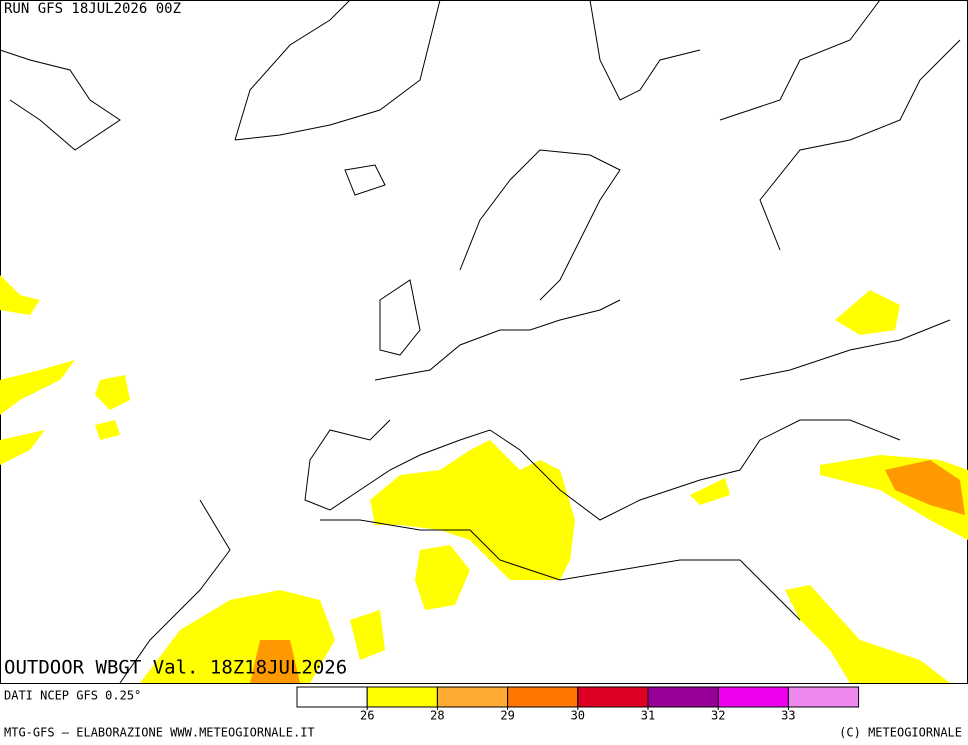 The height and width of the screenshot is (745, 968). Describe the element at coordinates (648, 716) in the screenshot. I see `legend-tick-label: 31` at that location.